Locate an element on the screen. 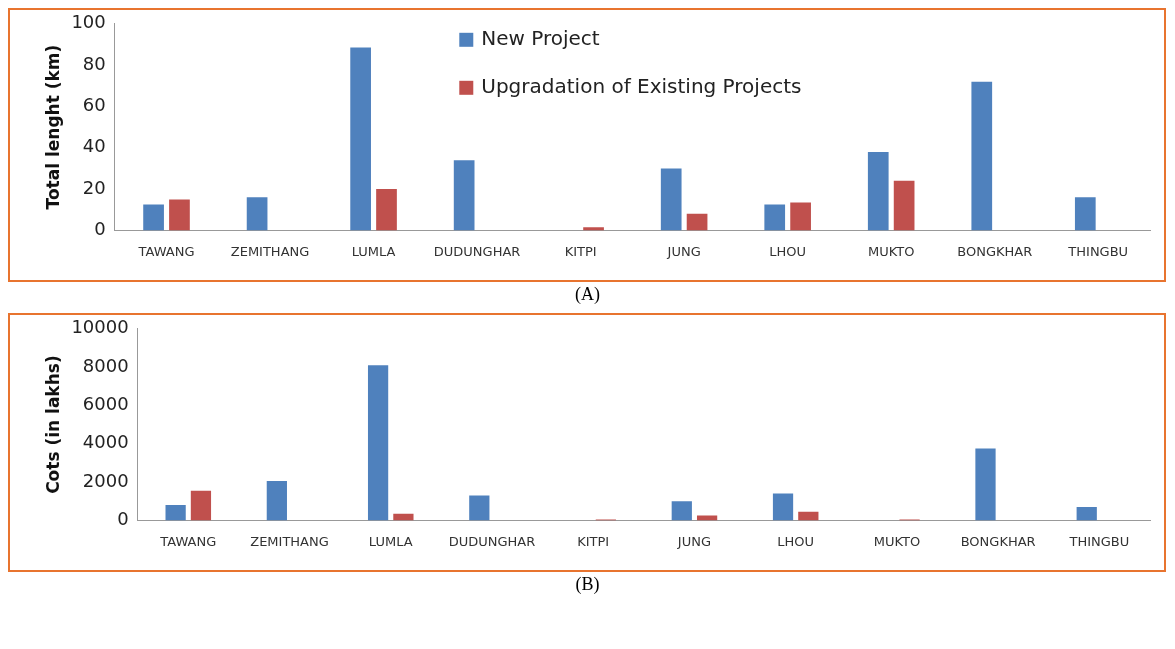 The image size is (1175, 649). y-tick-label: 8000 is located at coordinates (105, 365).